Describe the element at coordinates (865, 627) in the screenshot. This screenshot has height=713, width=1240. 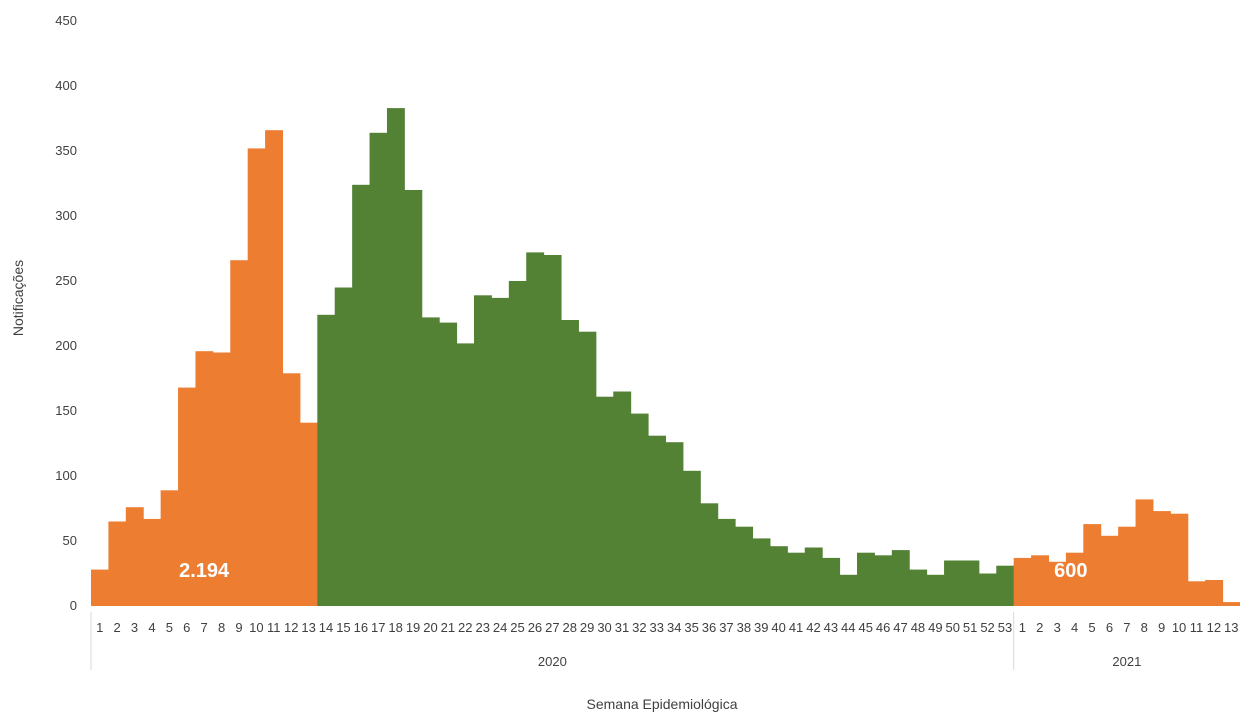
I see `x-tick-label: 45` at that location.